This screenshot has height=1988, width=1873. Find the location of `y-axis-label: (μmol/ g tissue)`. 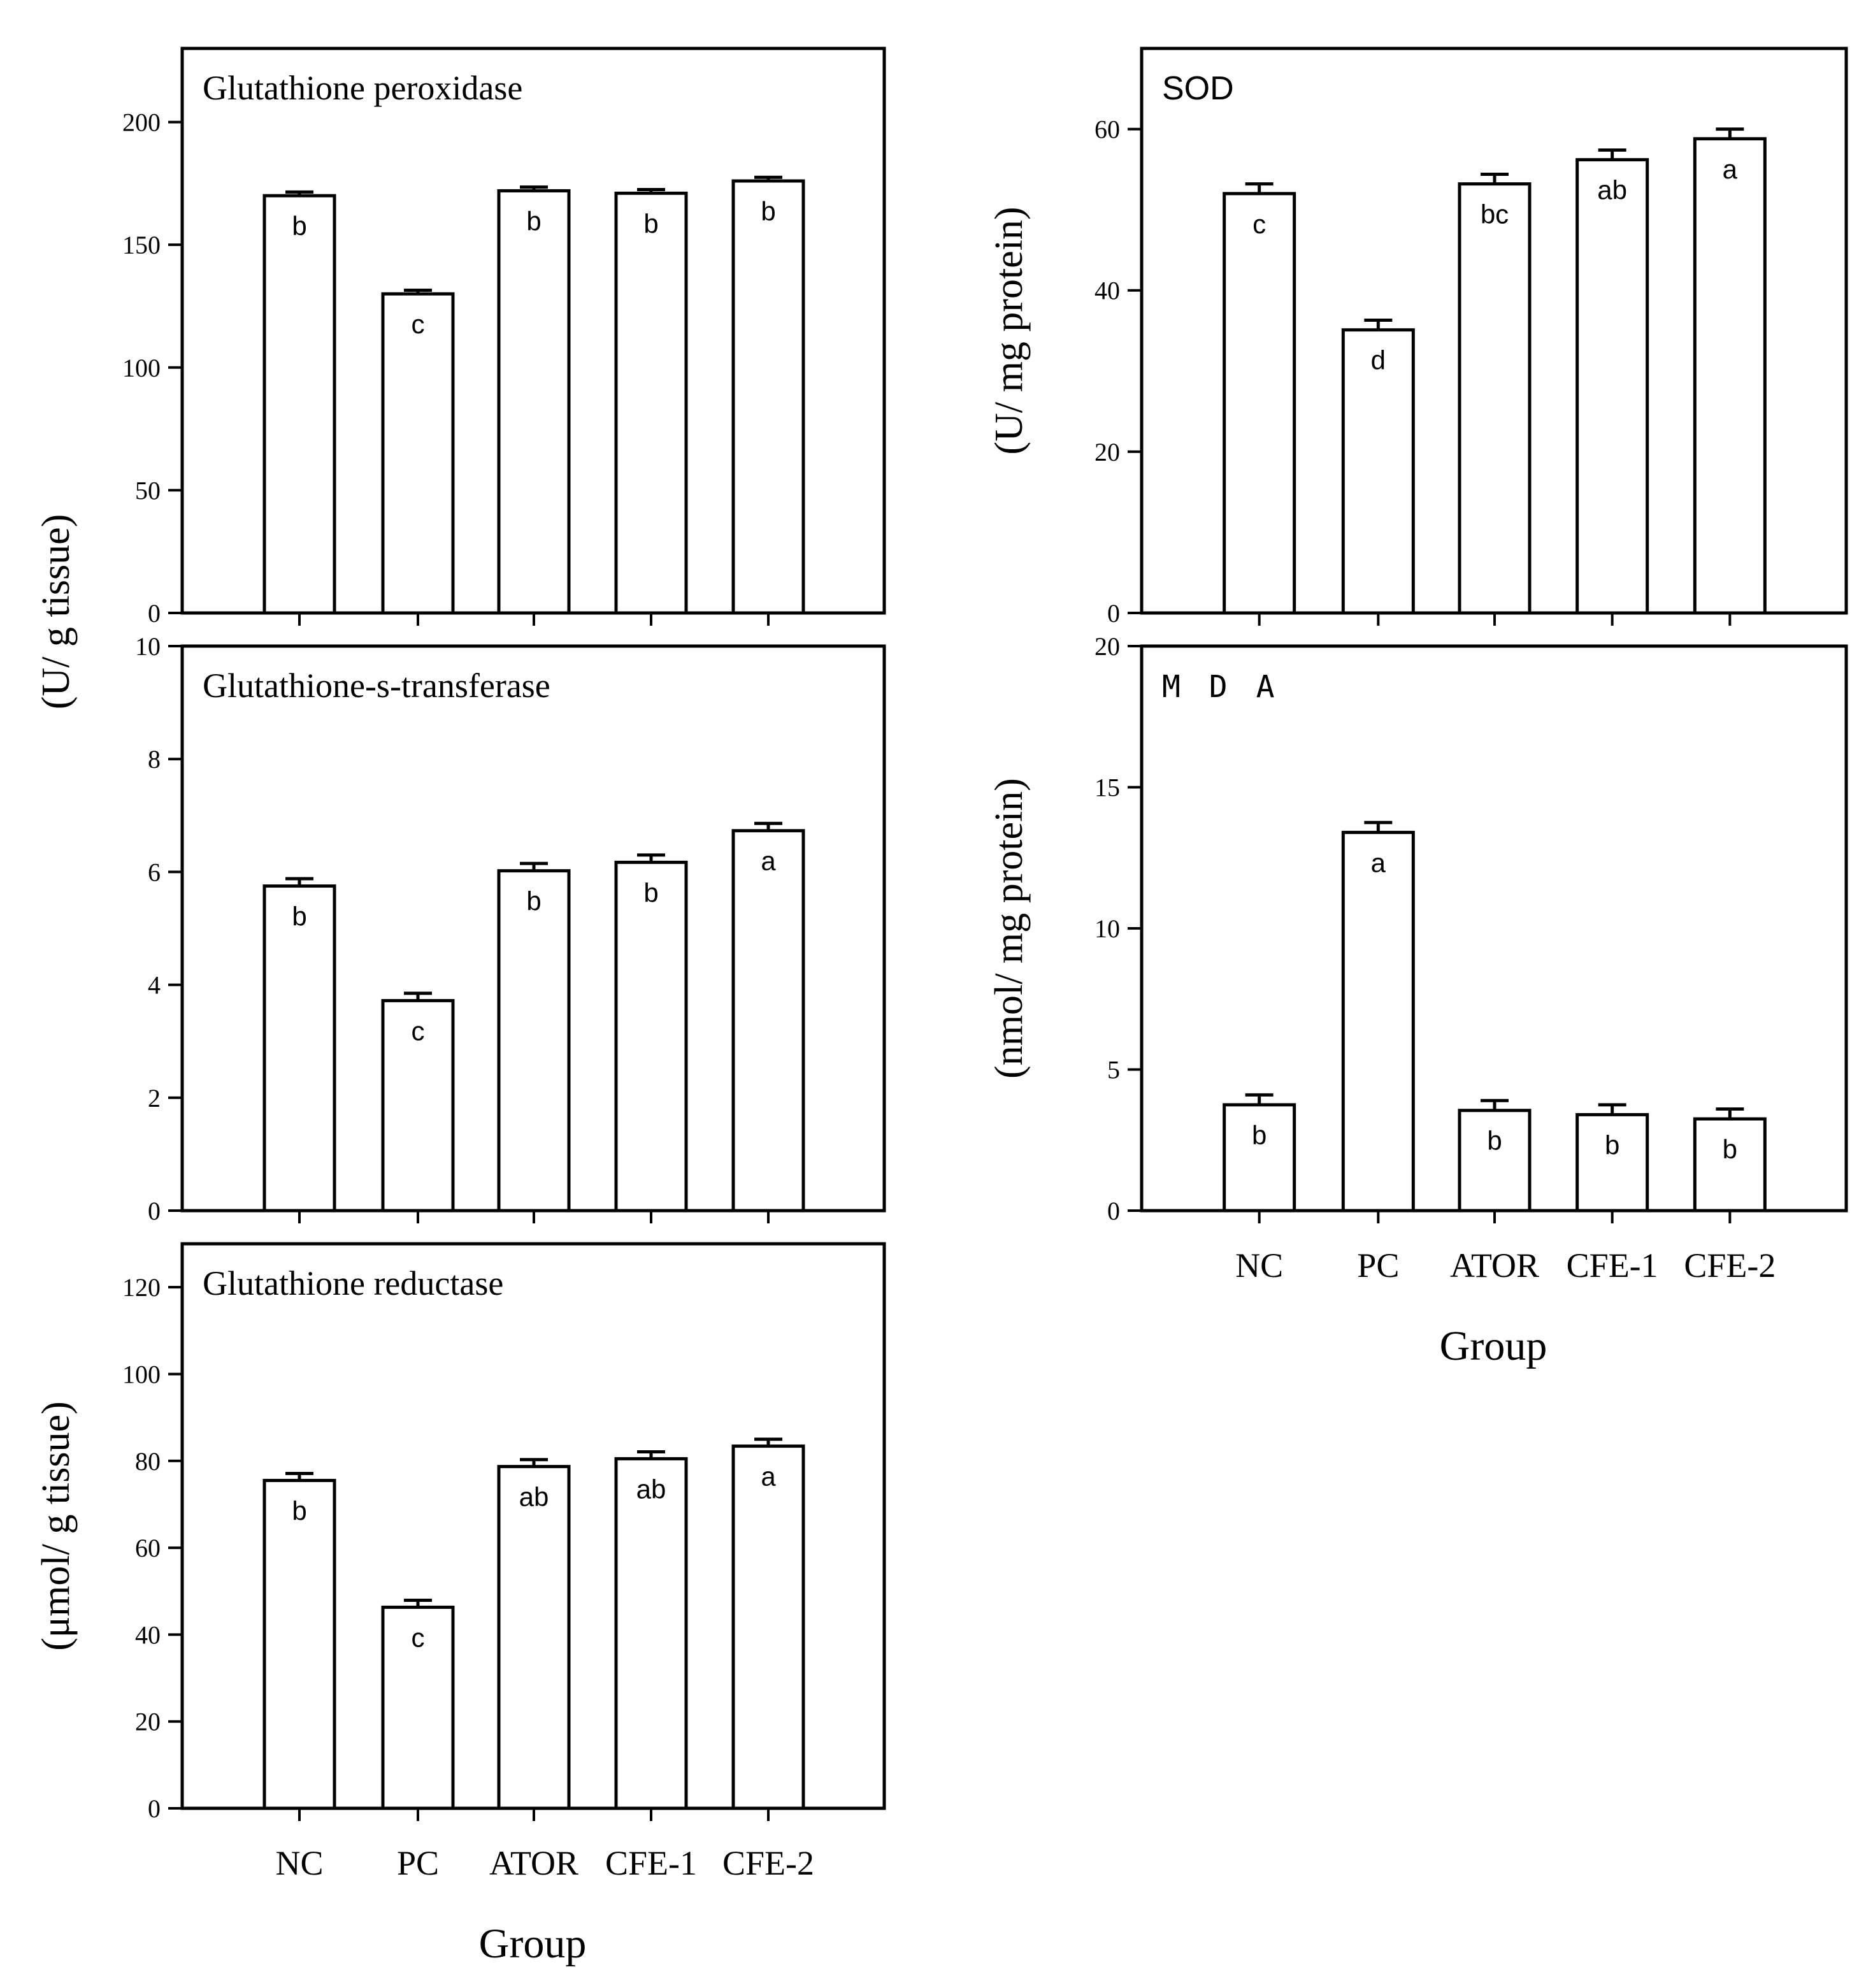

y-axis-label: (μmol/ g tissue) is located at coordinates (56, 1525).